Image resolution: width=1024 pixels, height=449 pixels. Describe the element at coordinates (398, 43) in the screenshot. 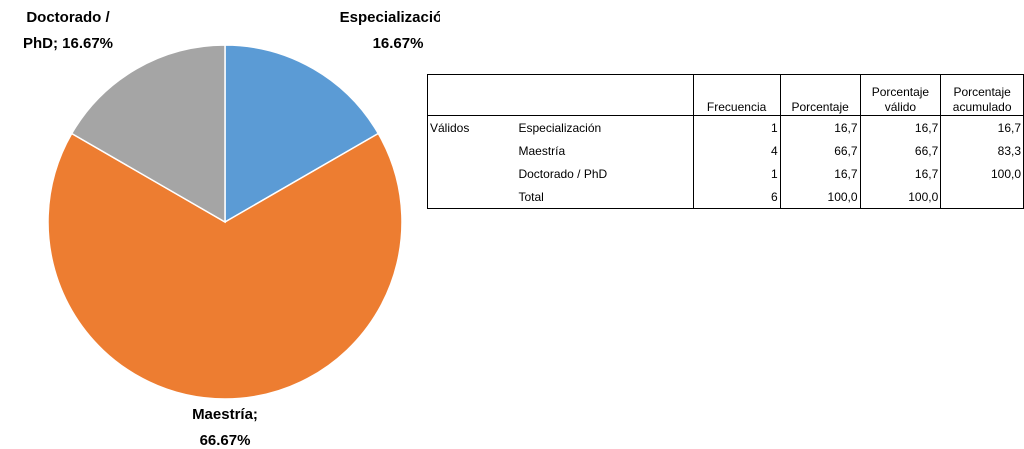

I see `slice-label: 16.67%` at that location.